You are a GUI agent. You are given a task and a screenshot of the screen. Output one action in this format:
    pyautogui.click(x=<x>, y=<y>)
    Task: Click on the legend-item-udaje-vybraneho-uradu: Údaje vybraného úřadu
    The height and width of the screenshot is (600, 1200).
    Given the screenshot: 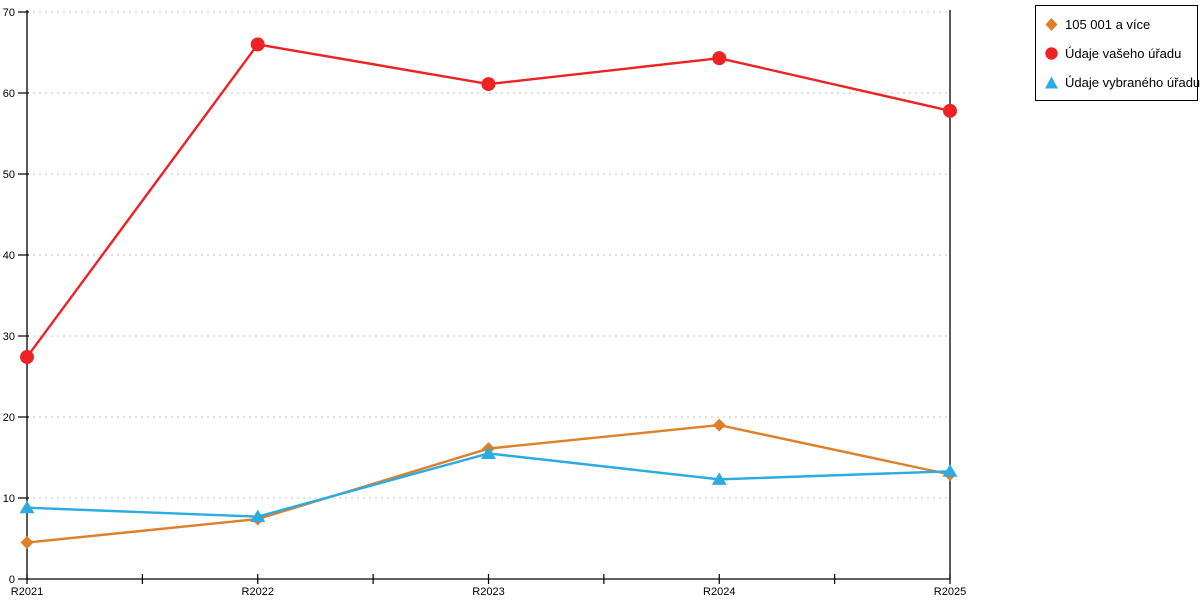 What is the action you would take?
    pyautogui.click(x=1122, y=82)
    